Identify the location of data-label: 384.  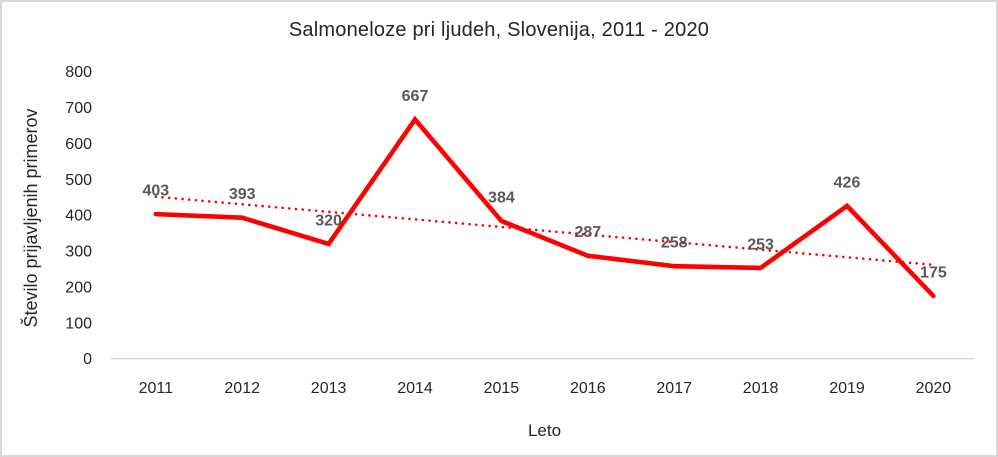
(501, 197).